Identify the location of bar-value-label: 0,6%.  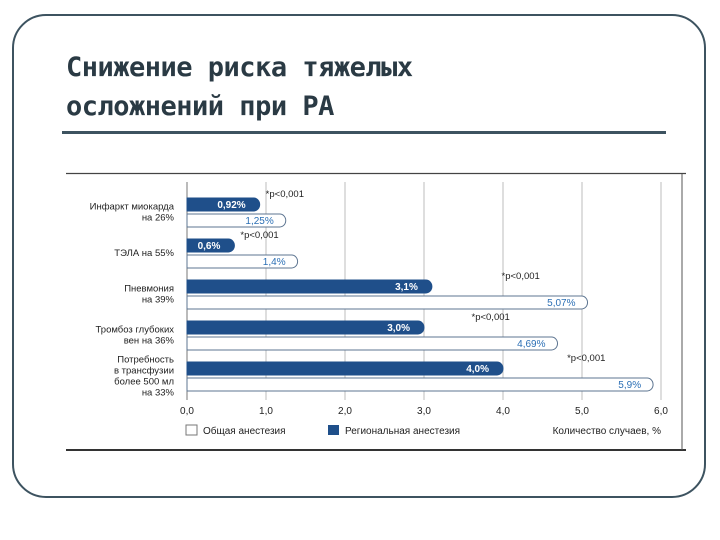
(209, 246).